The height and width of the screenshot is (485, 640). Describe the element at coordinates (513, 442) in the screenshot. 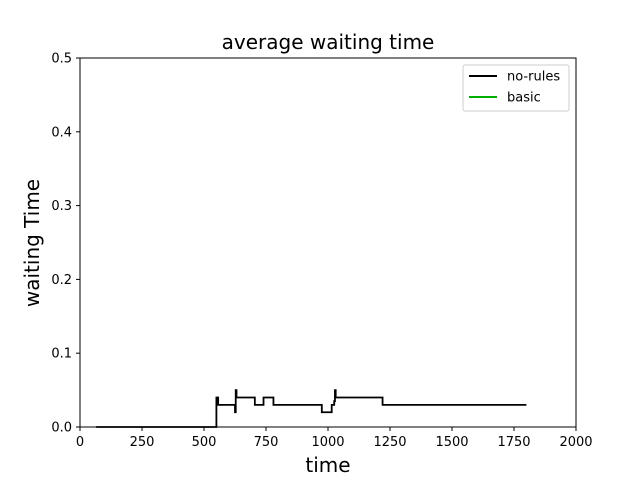

I see `x-tick-label: 1750` at that location.